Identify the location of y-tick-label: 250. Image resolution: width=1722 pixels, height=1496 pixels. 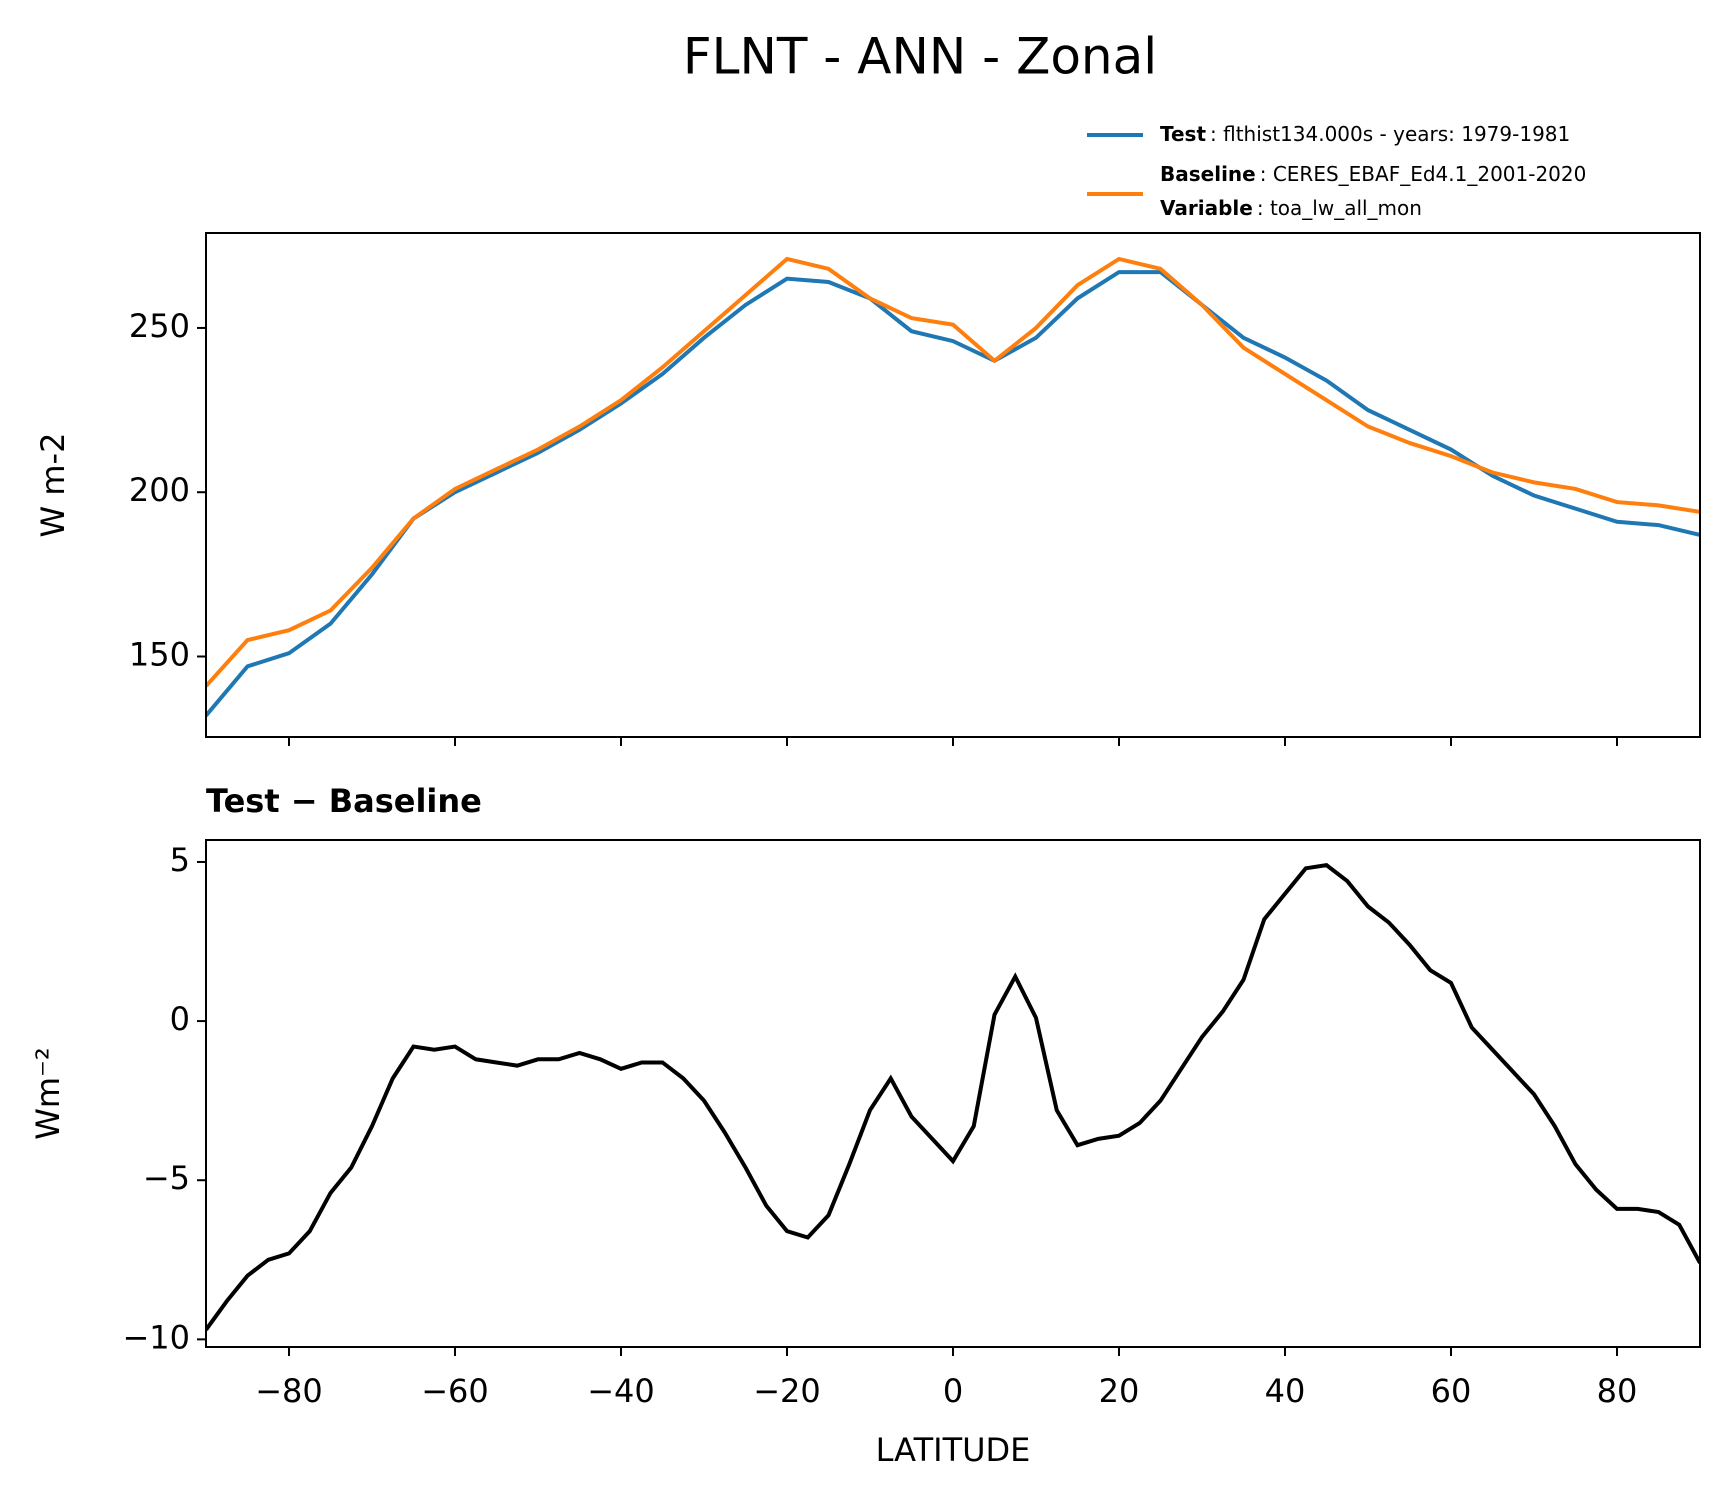
(159, 326).